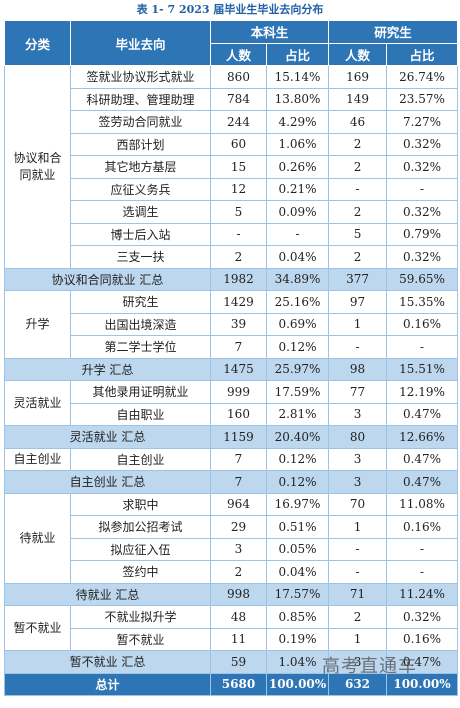 This screenshot has height=708, width=460. Describe the element at coordinates (393, 32) in the screenshot. I see `header-cell: 研究生` at that location.